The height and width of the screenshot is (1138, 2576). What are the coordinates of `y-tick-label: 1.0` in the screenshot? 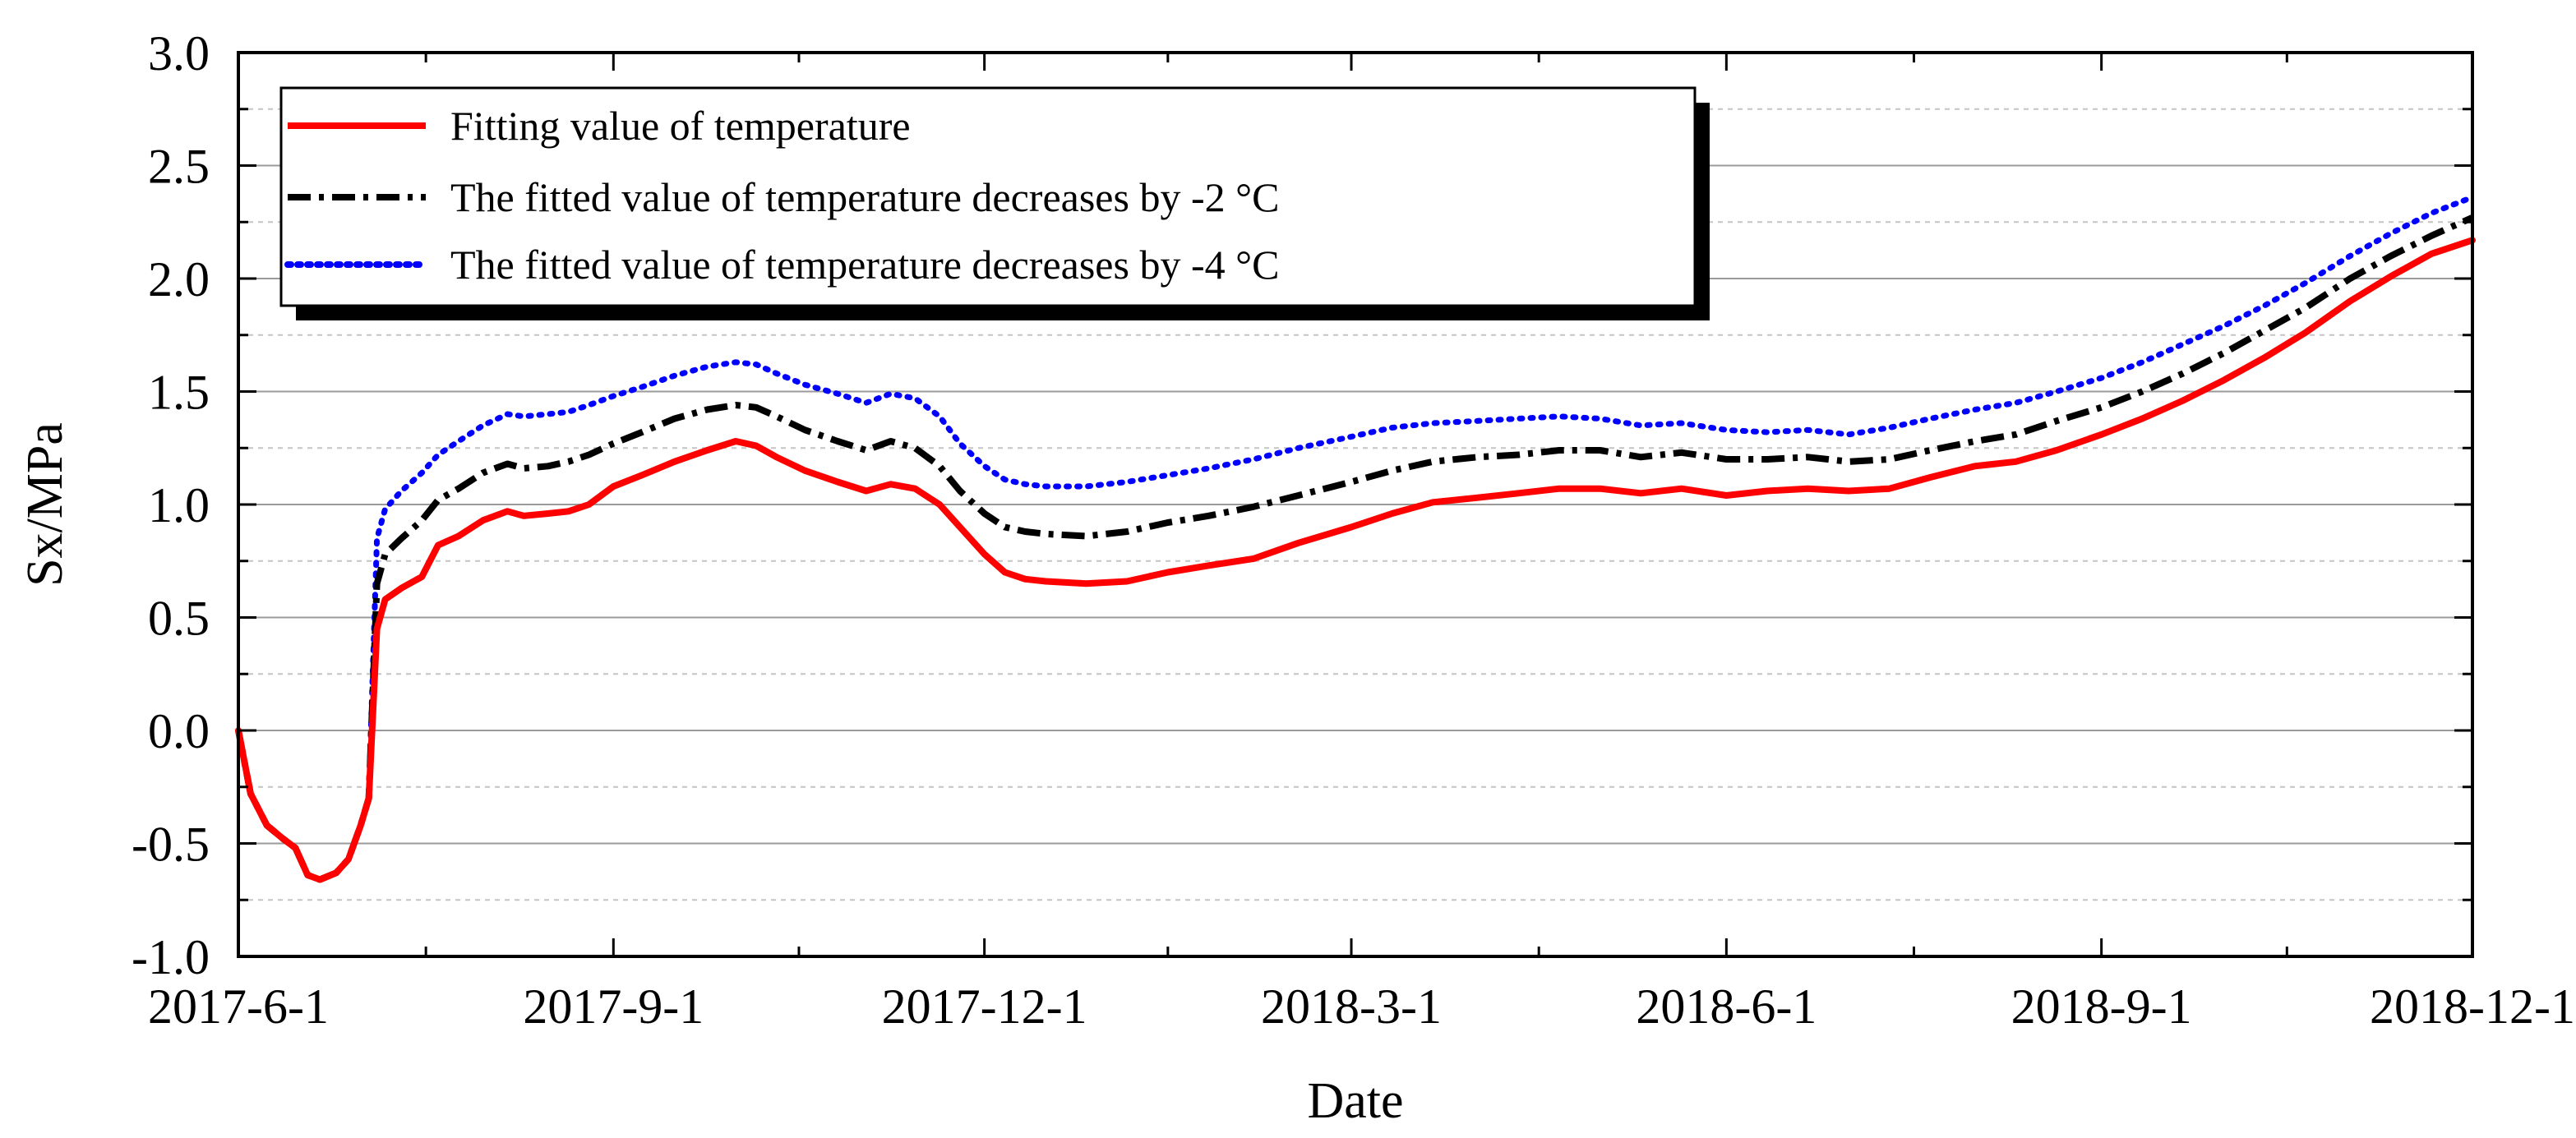 It's located at (179, 505).